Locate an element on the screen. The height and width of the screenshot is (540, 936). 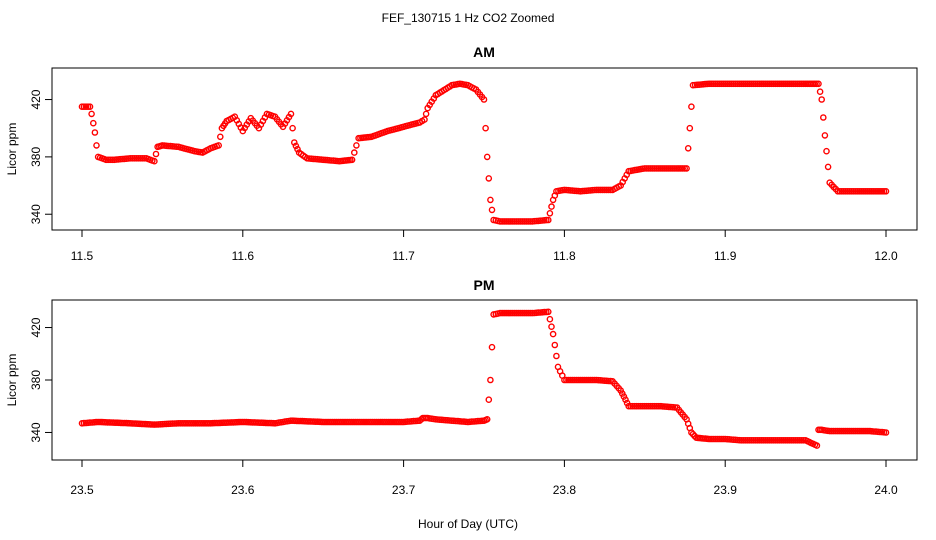
am-y-tick-label: 420 is located at coordinates (36, 99).